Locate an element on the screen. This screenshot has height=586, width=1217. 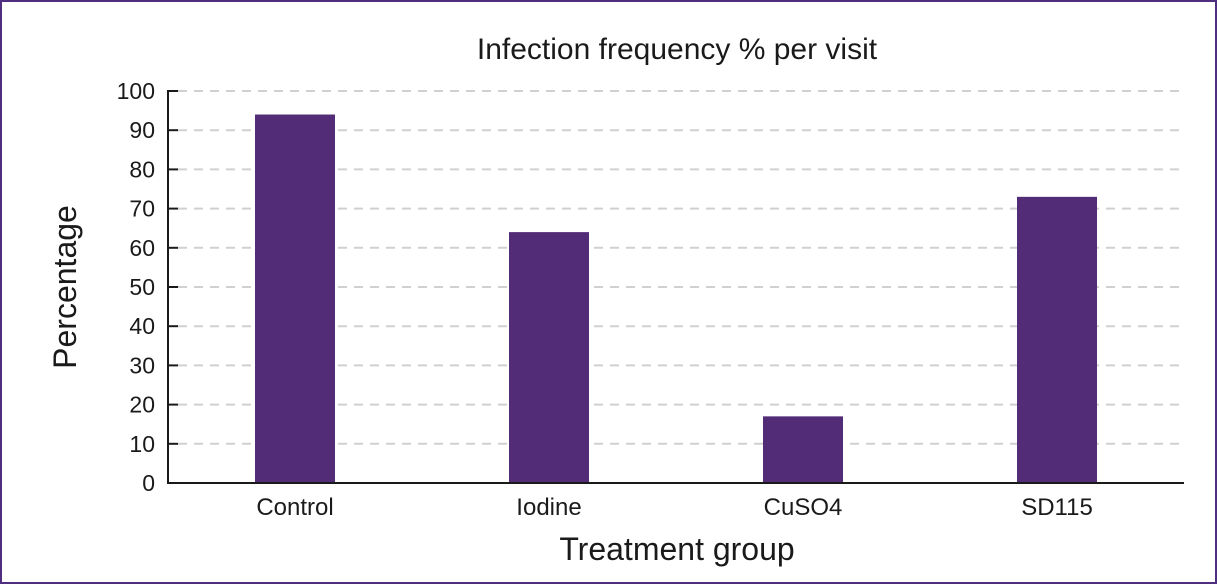
y-tick-label-70: 70 is located at coordinates (142, 209).